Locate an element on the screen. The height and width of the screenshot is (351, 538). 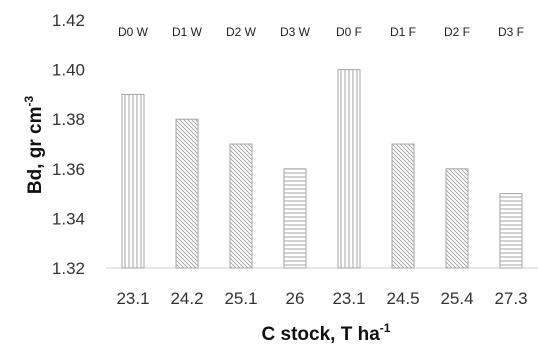
bar-label: D1 W is located at coordinates (187, 32).